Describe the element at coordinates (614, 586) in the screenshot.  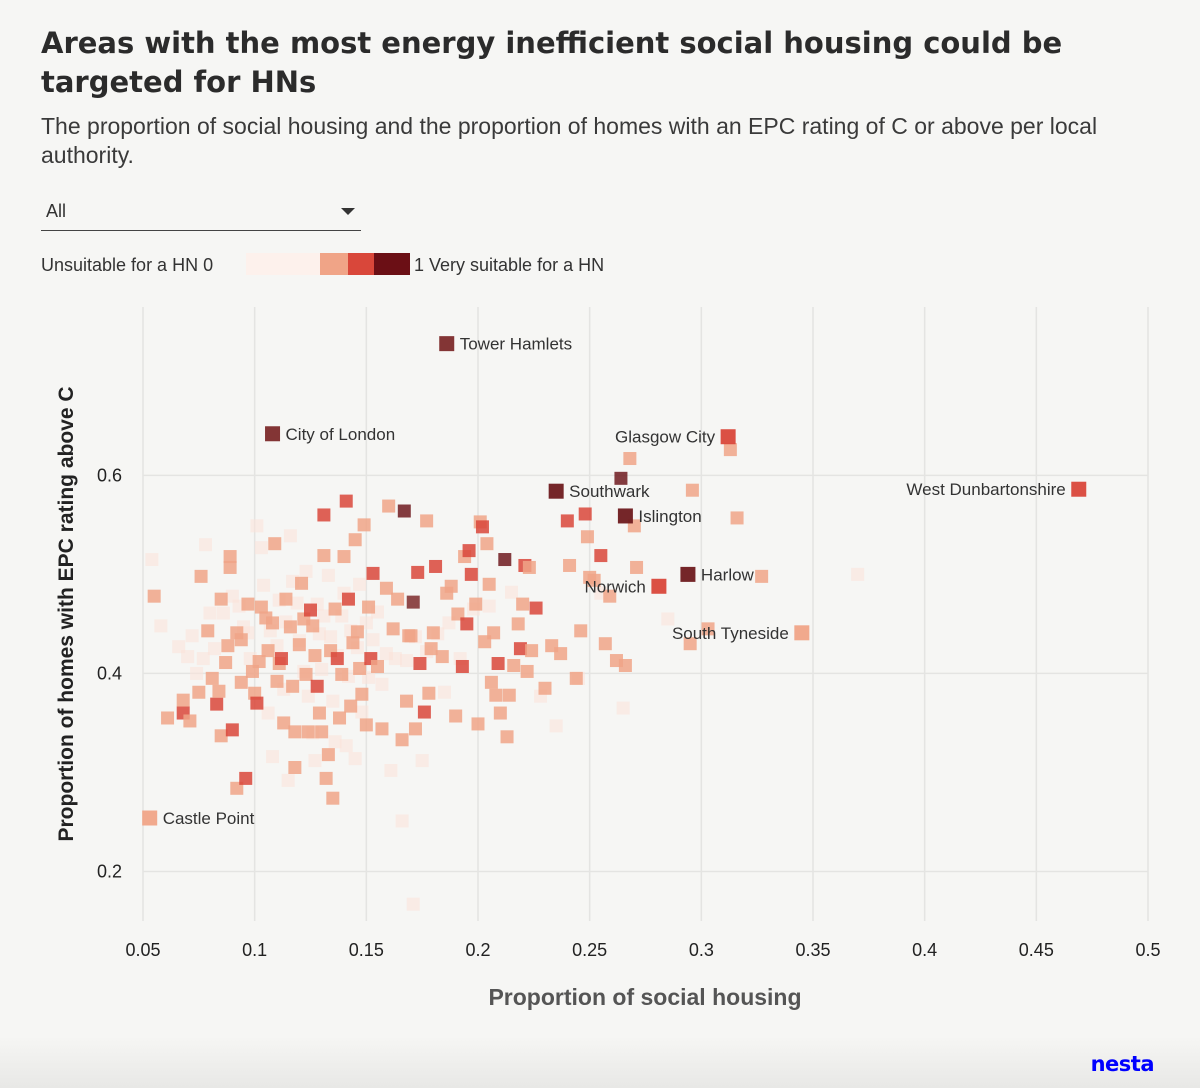
I see `point-label: Norwich` at that location.